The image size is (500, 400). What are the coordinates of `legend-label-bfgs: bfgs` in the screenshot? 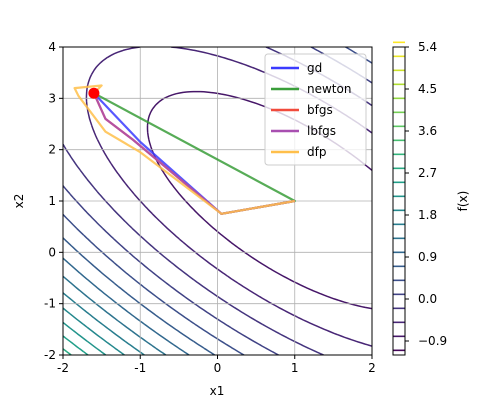 It's located at (320, 110).